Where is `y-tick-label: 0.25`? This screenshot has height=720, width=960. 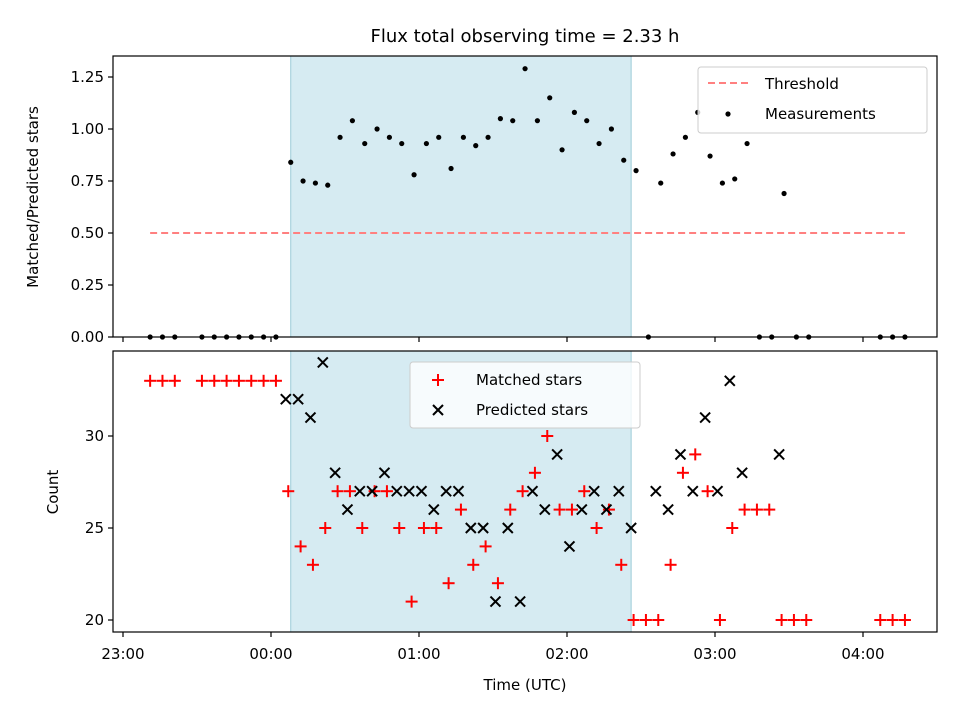
y-tick-label: 0.25 is located at coordinates (87, 285).